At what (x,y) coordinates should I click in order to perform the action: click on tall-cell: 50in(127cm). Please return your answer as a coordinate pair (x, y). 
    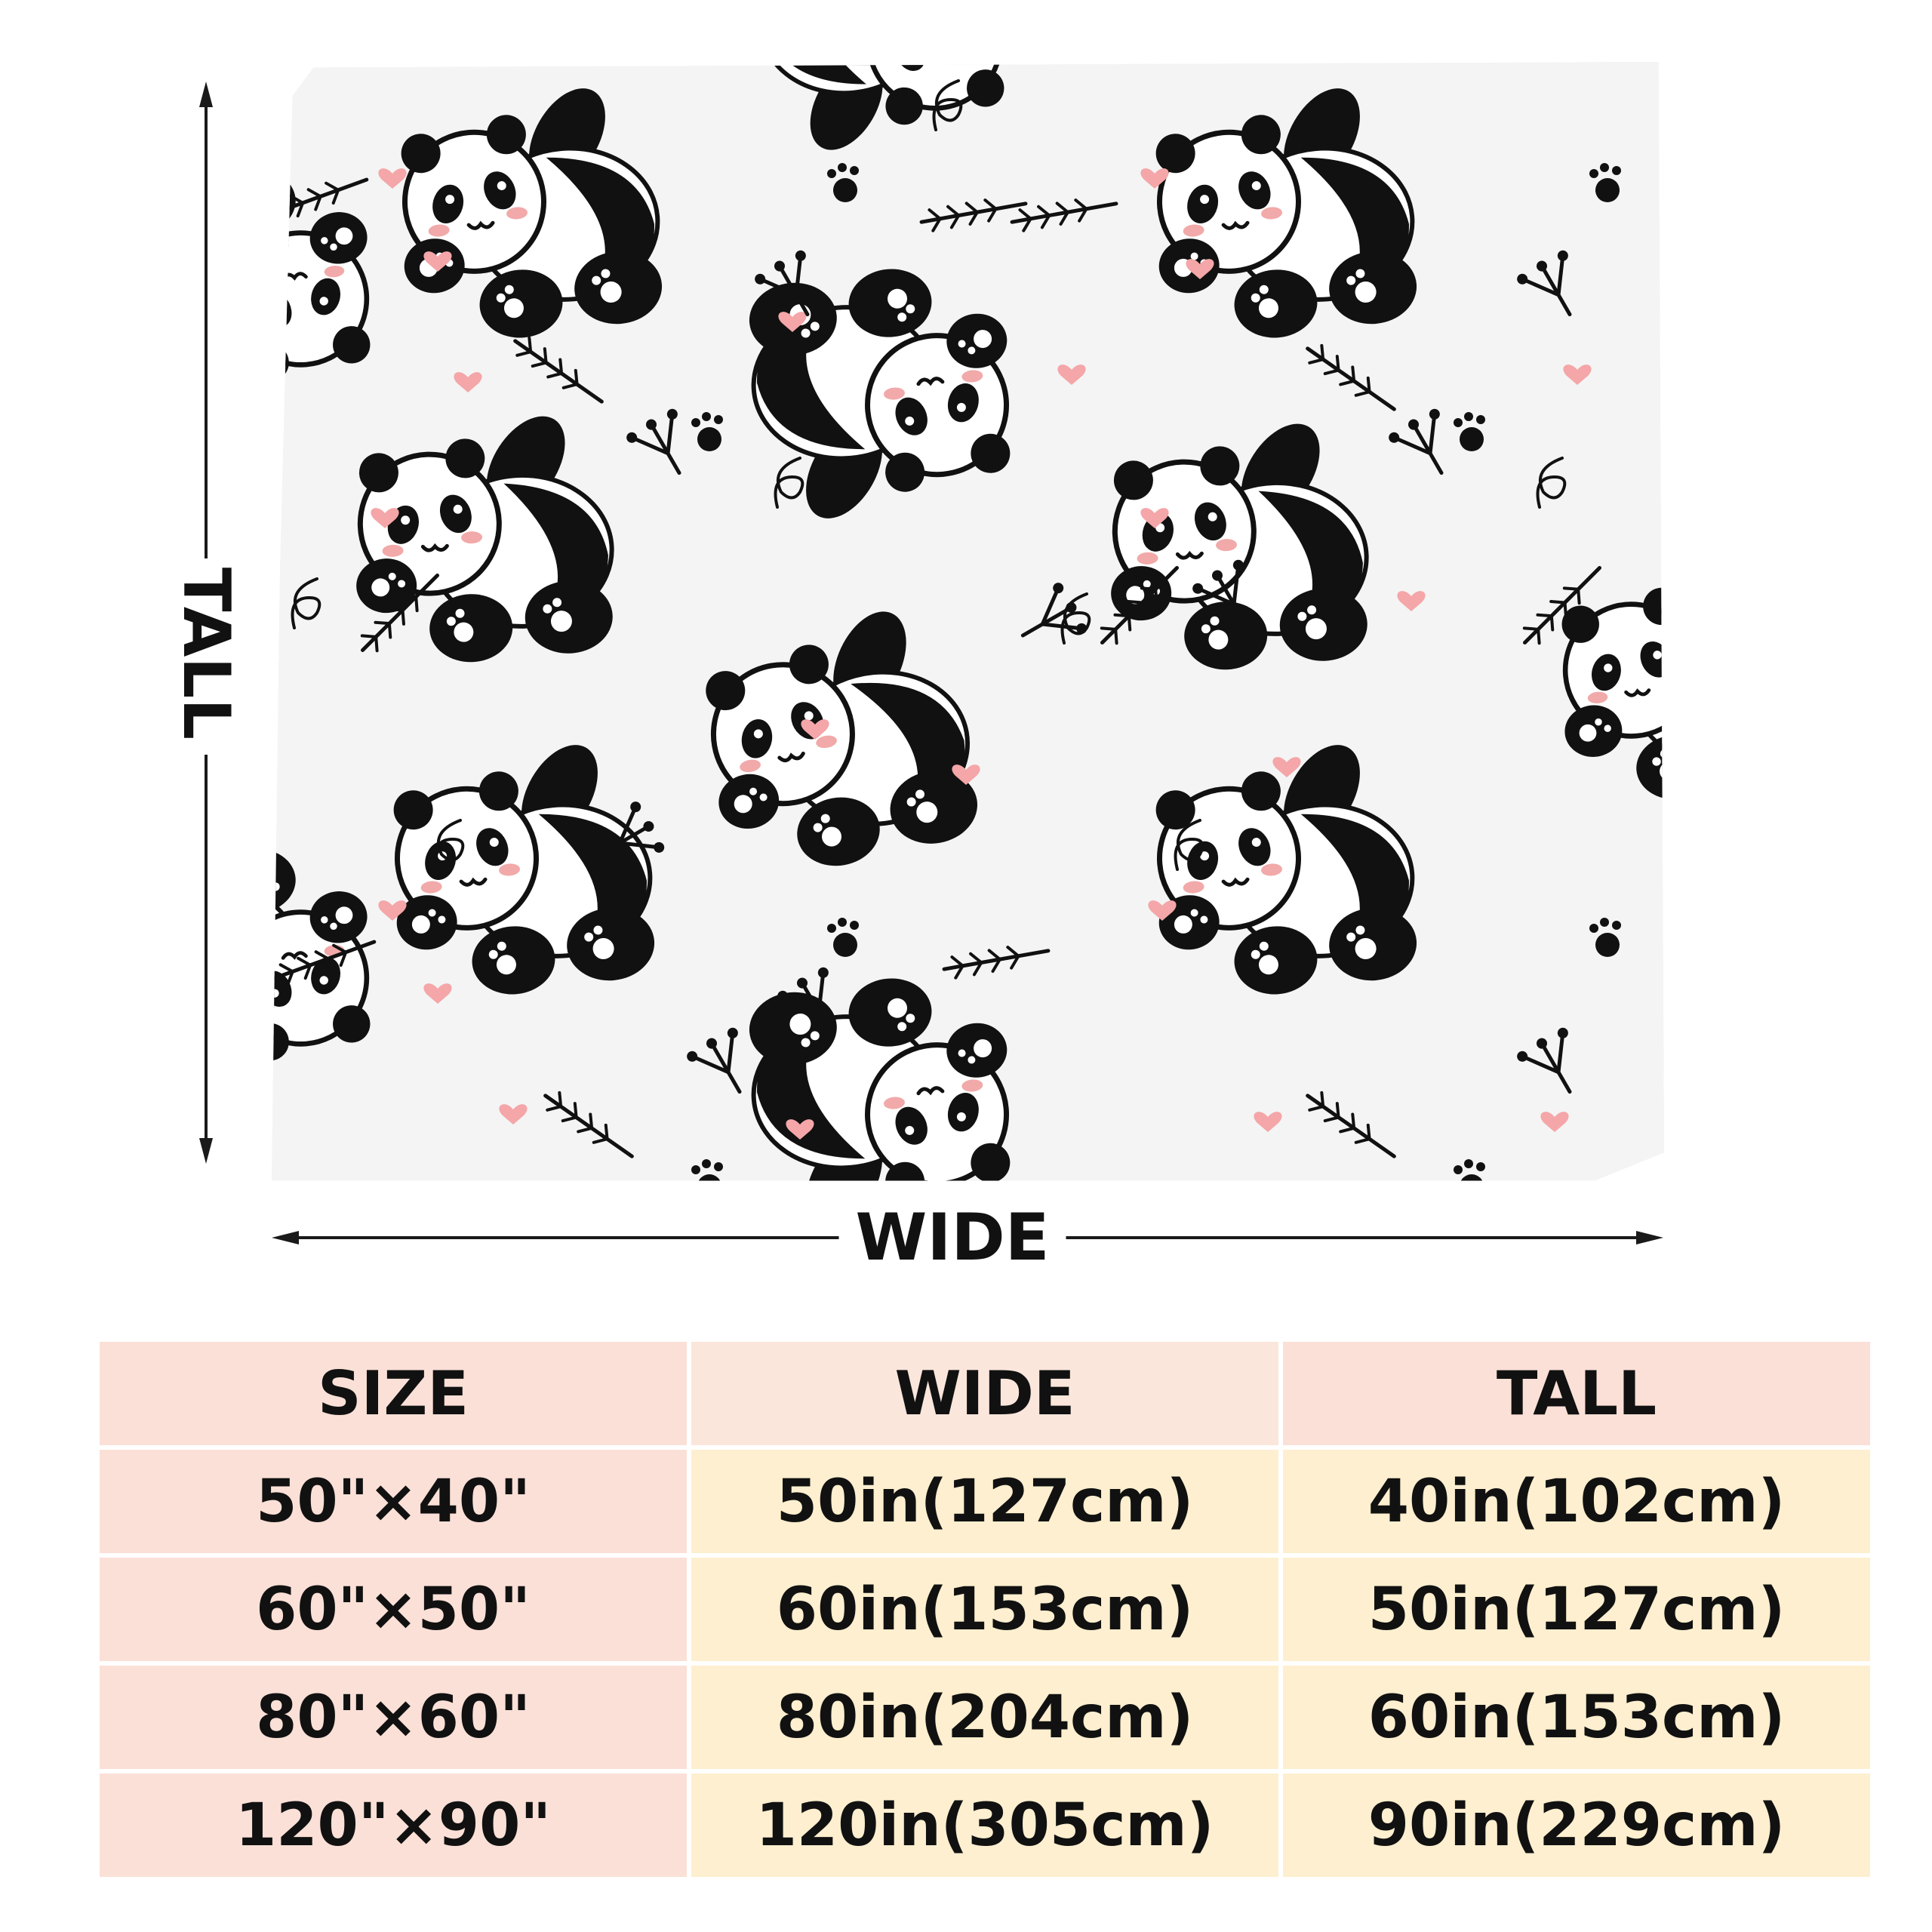
    Looking at the image, I should click on (1576, 1609).